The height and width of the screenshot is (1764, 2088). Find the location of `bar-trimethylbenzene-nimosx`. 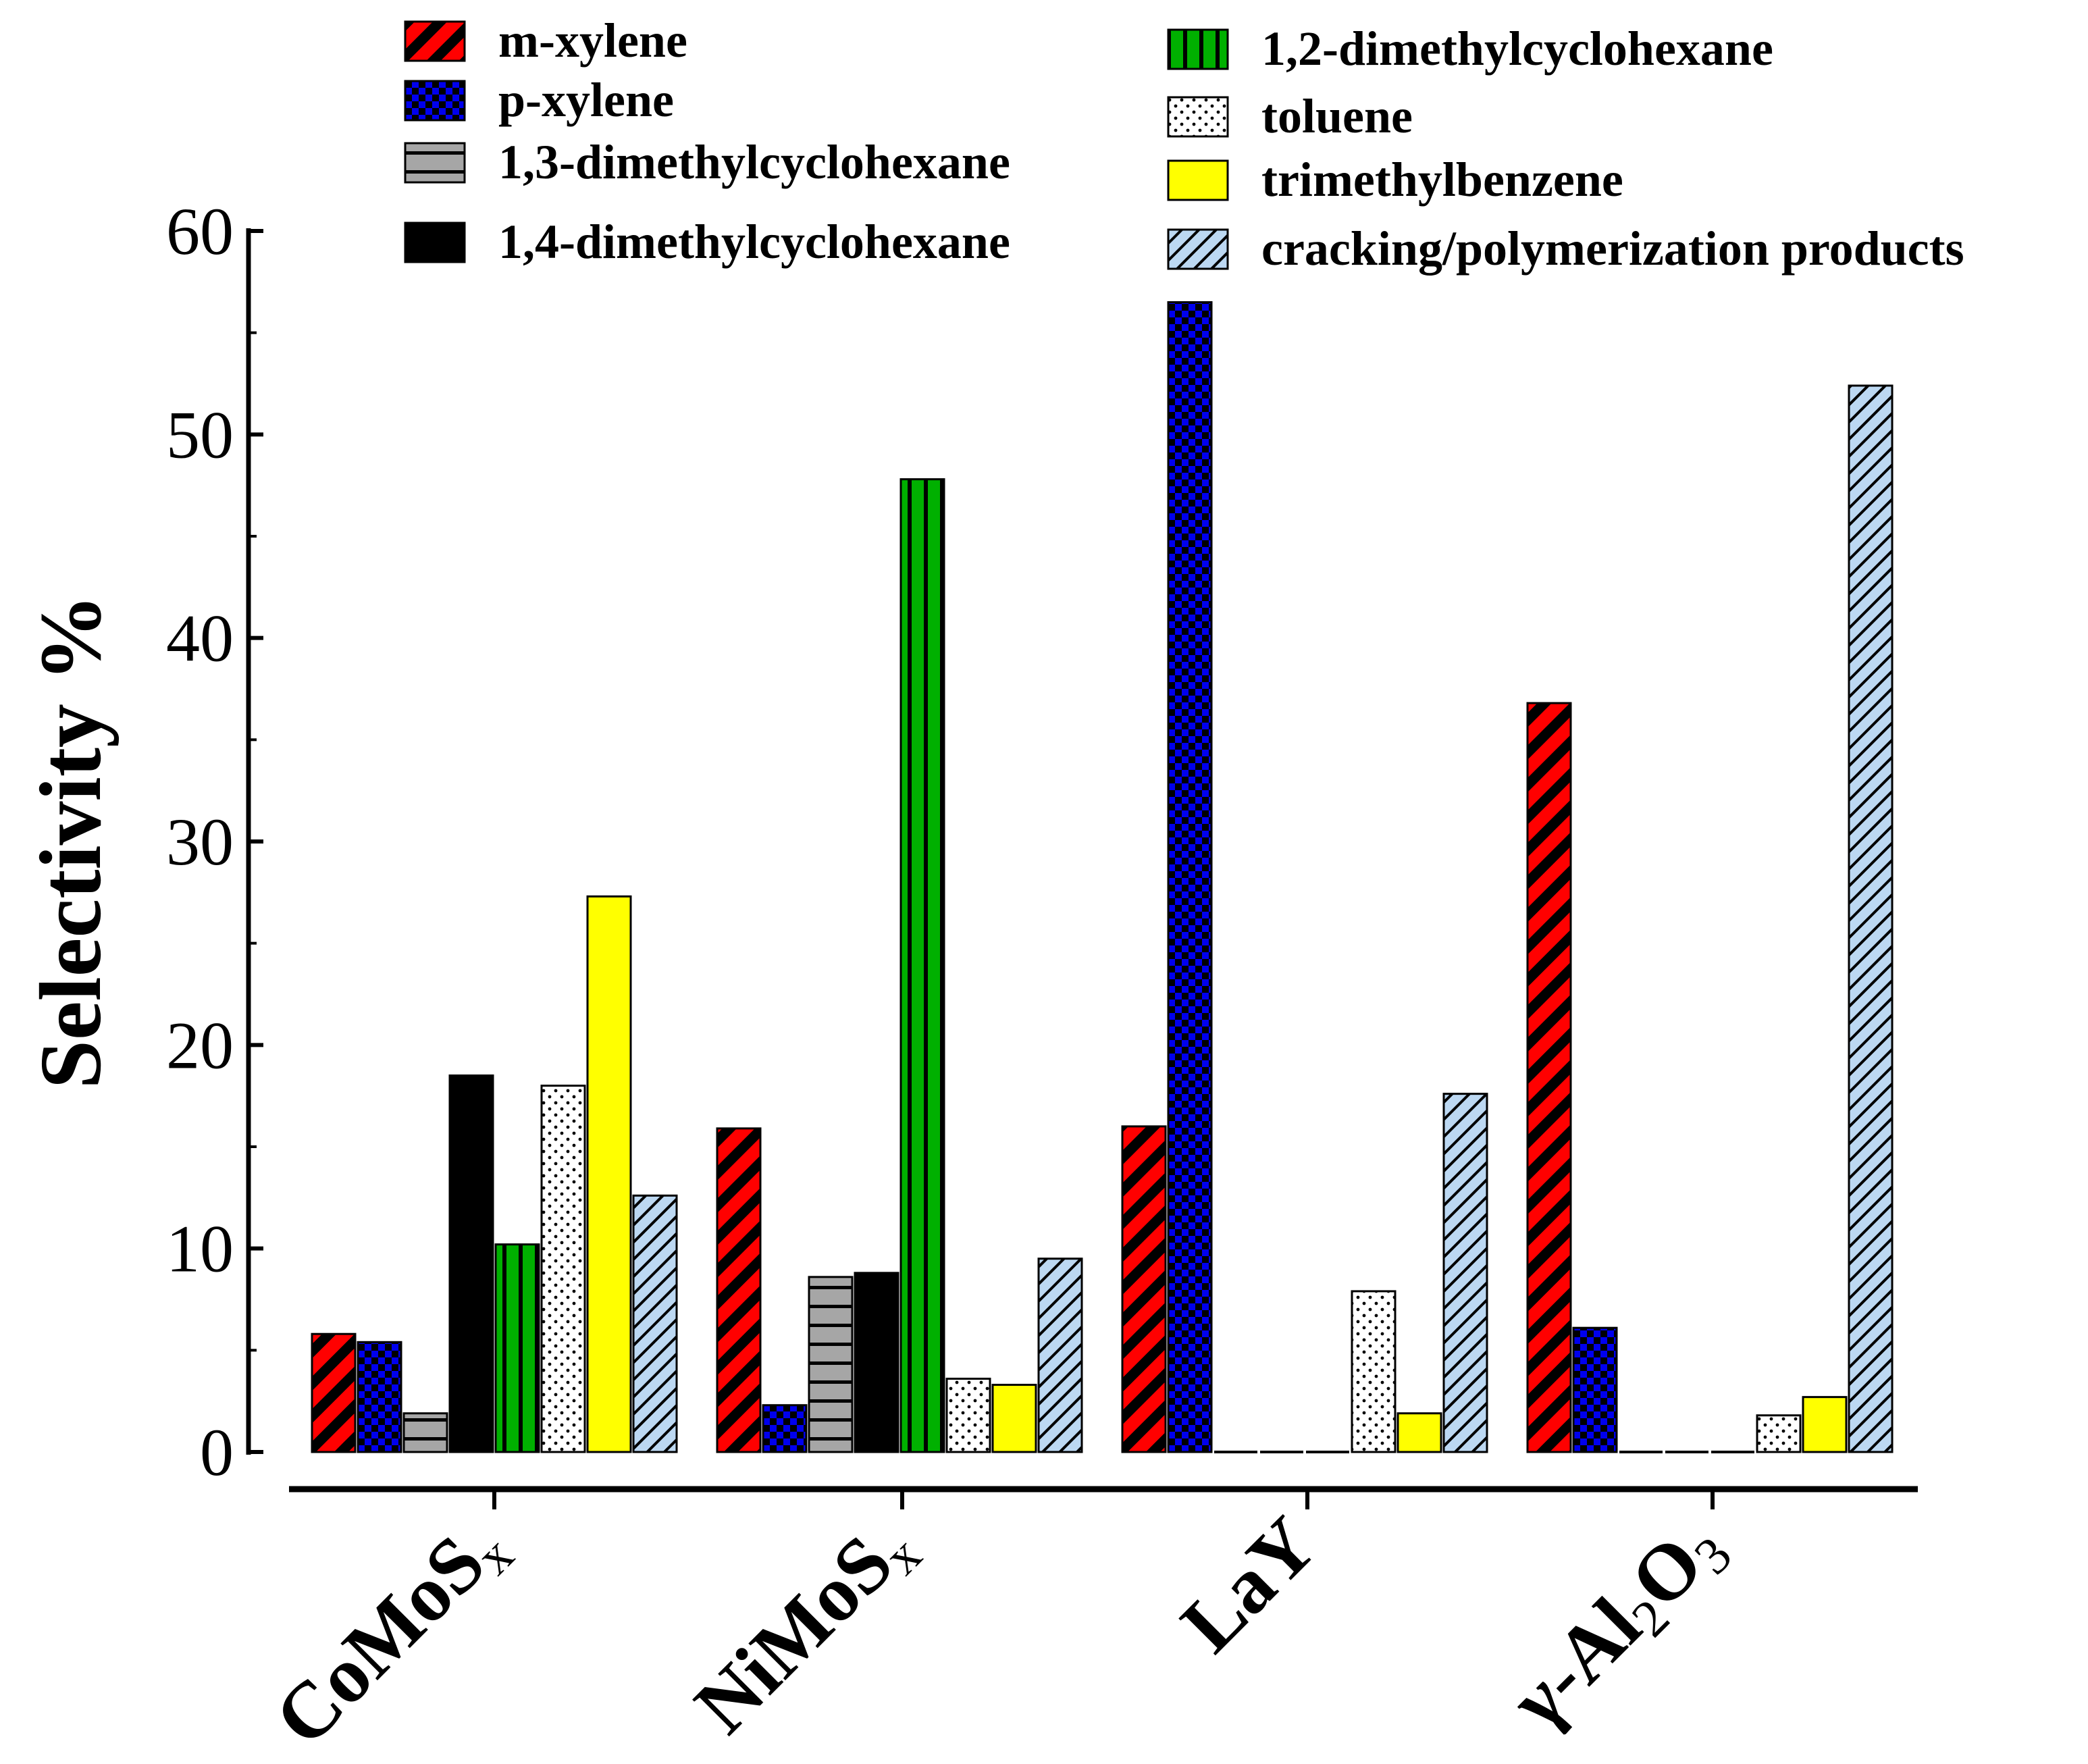

bar-trimethylbenzene-nimosx is located at coordinates (1014, 1418).